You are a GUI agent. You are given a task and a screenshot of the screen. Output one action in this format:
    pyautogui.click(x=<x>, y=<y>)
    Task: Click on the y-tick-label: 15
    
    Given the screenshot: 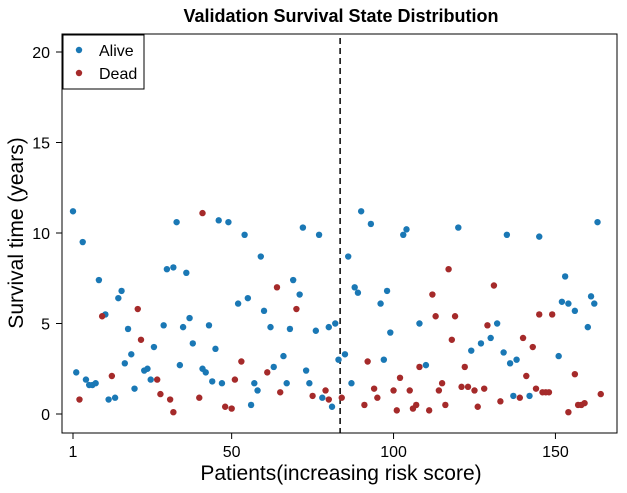 What is the action you would take?
    pyautogui.click(x=41, y=144)
    